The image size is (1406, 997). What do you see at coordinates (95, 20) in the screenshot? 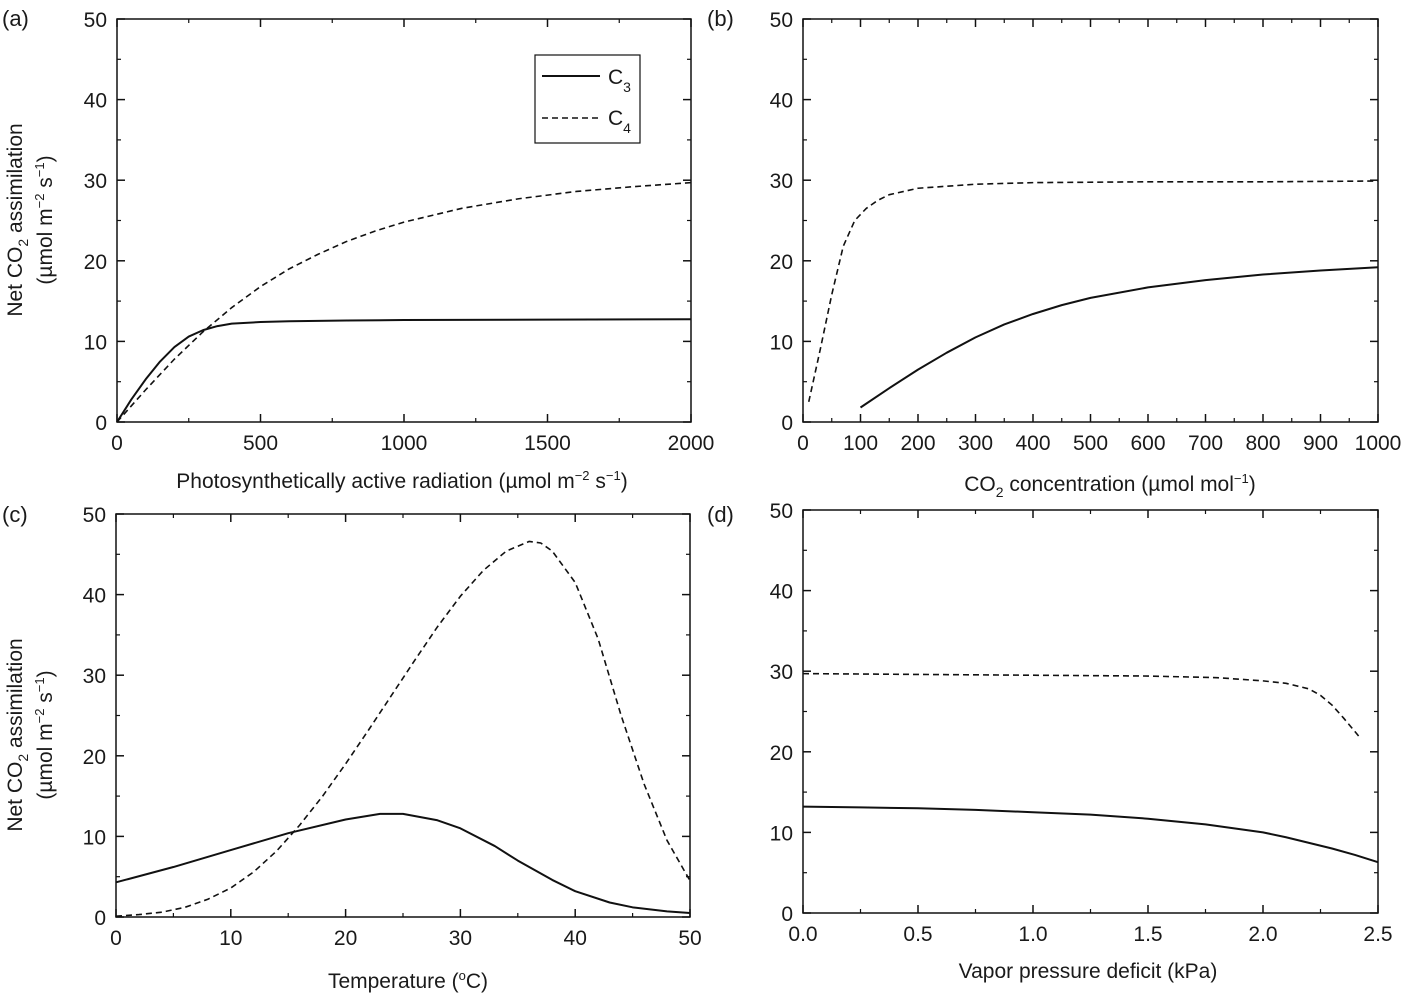
I see `y-tick-label-a: 50` at bounding box center [95, 20].